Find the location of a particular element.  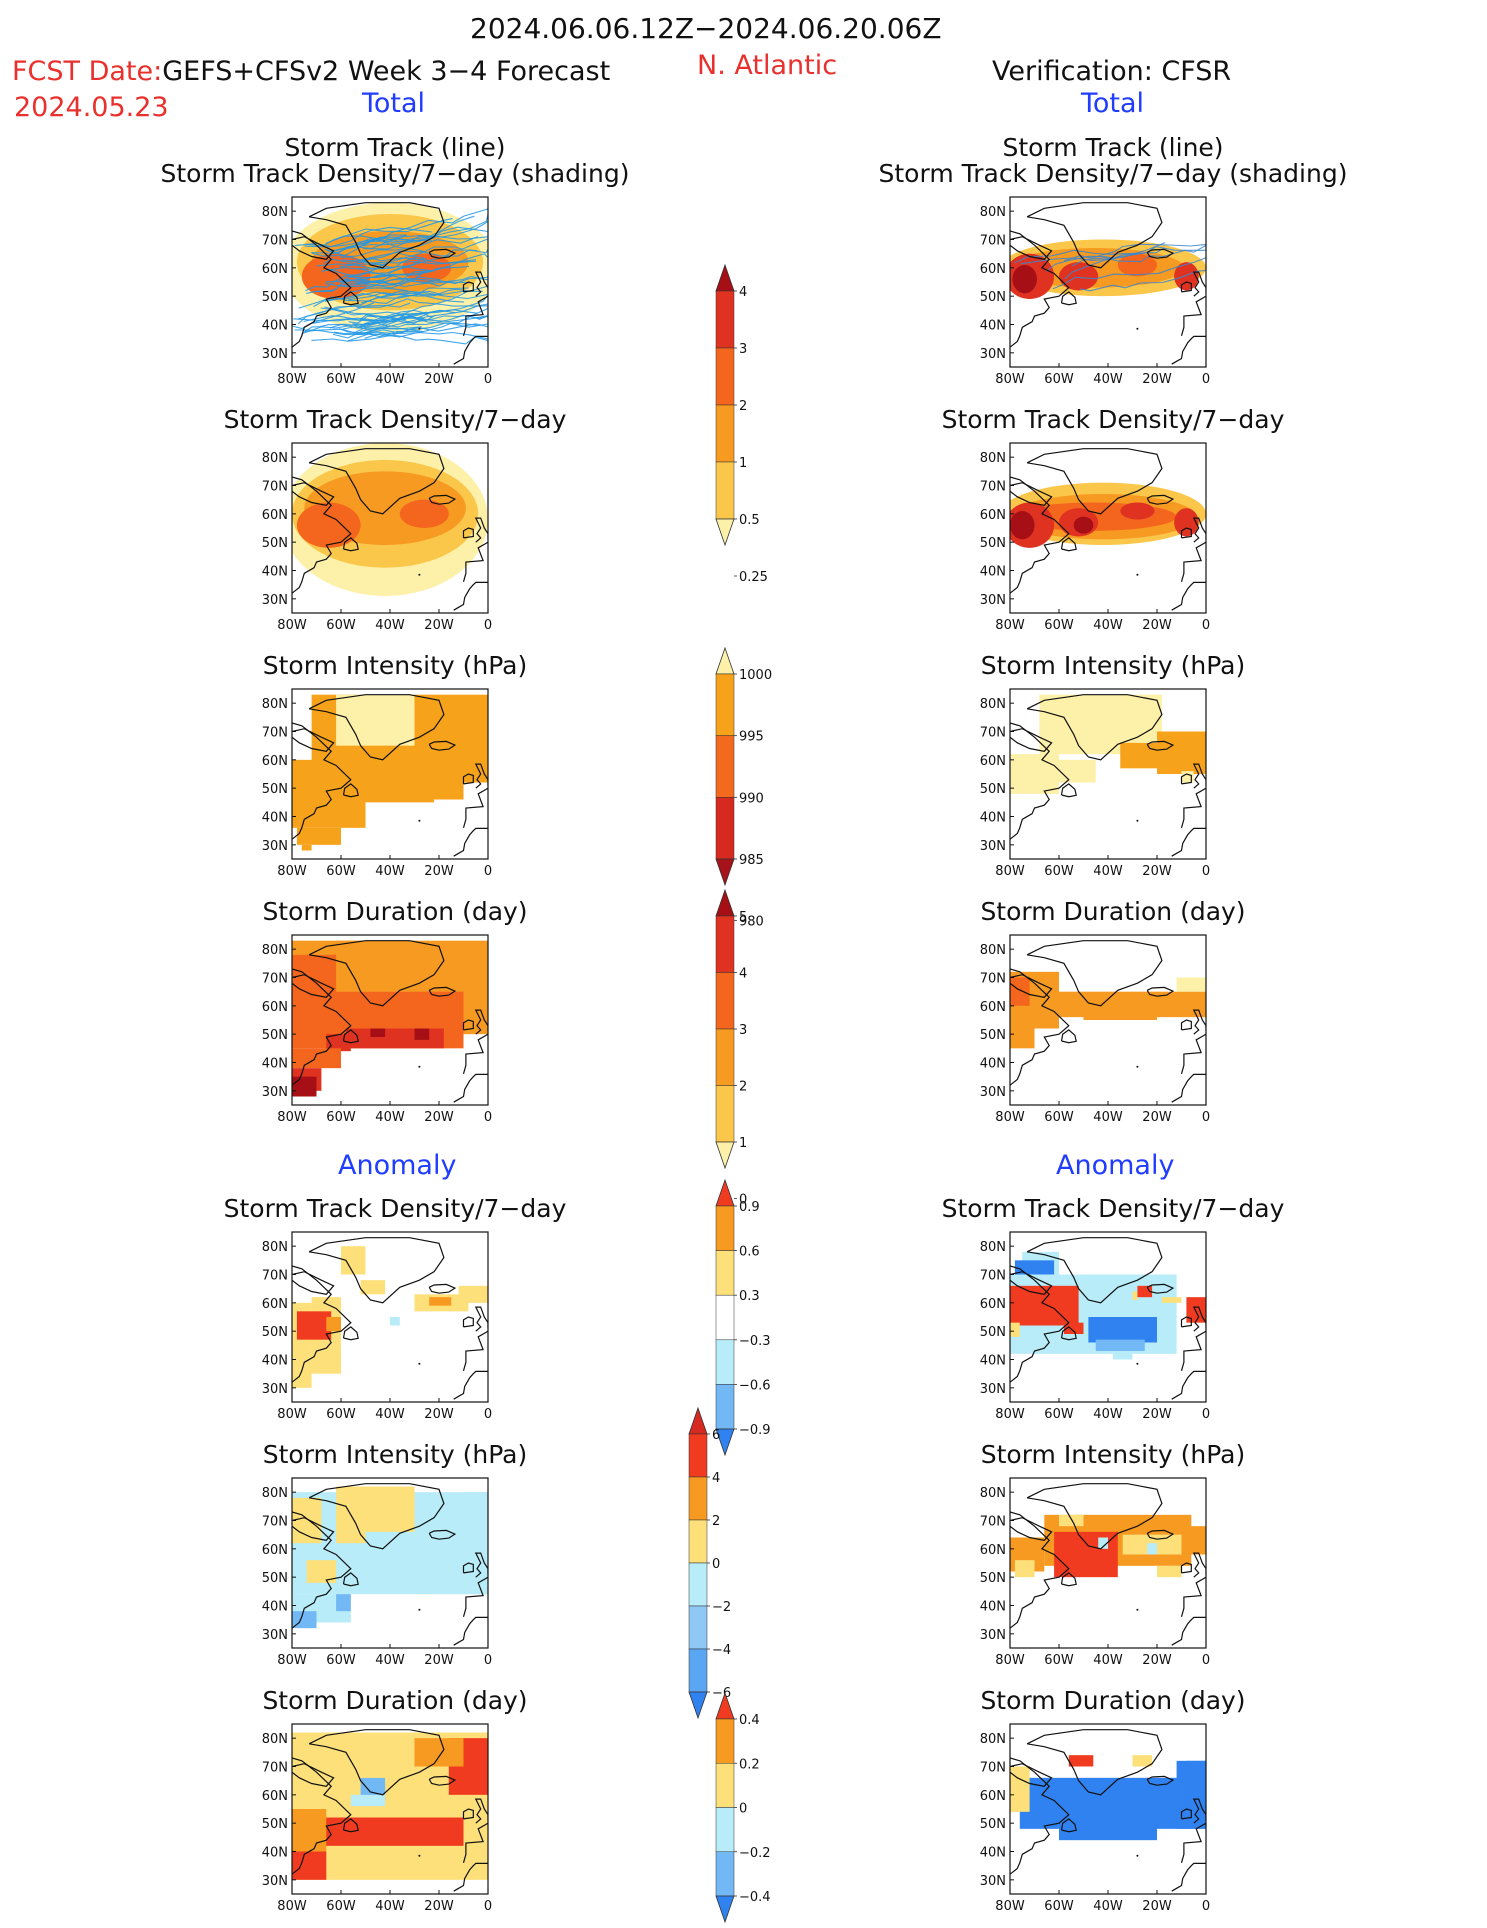

colorbar-label: 0.6 is located at coordinates (749, 1252).